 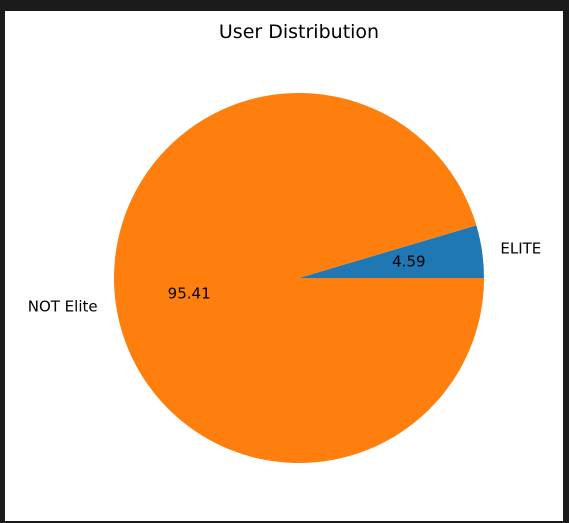 I want to click on chart-title: User Distribution, so click(x=299, y=32).